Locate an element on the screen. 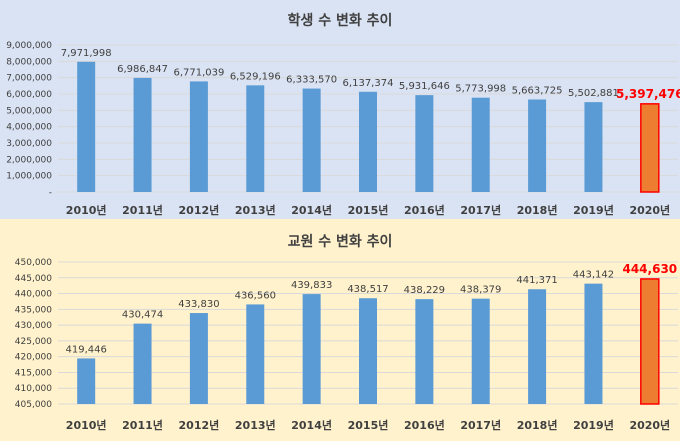 The height and width of the screenshot is (441, 680). student-category-label: 2017년 is located at coordinates (480, 210).